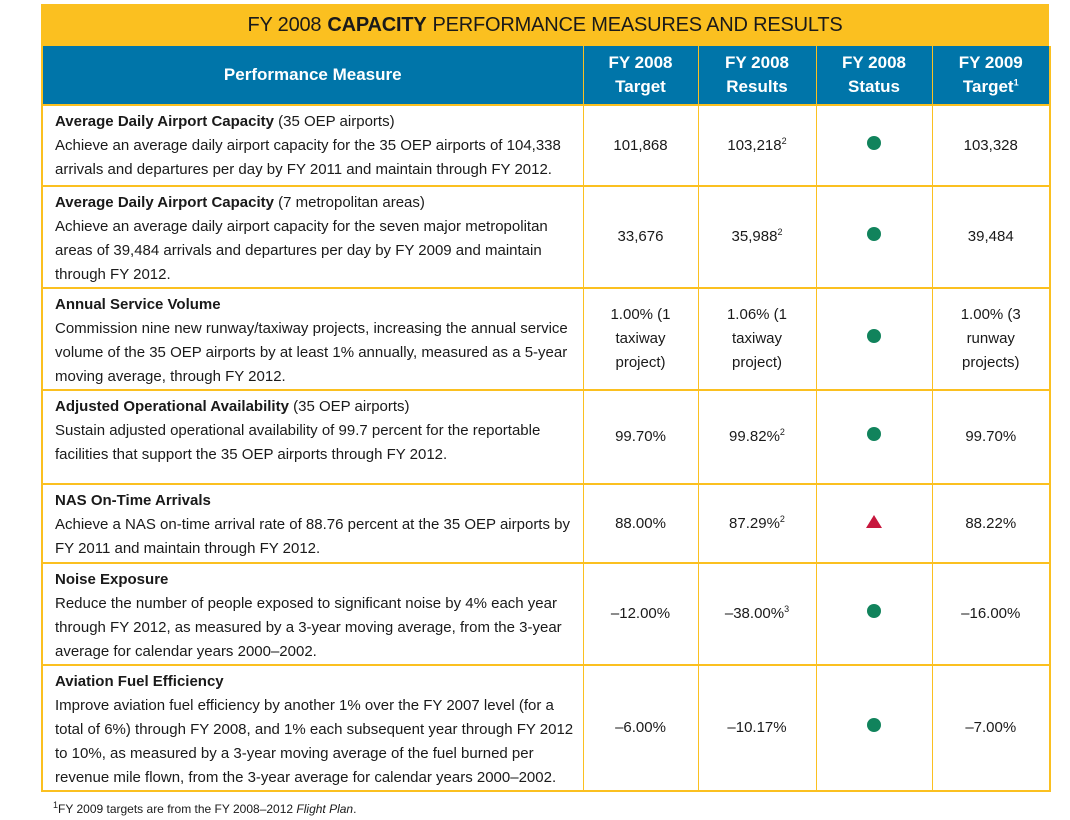 The image size is (1070, 820). What do you see at coordinates (640, 523) in the screenshot?
I see `target-cell: 88.00%` at bounding box center [640, 523].